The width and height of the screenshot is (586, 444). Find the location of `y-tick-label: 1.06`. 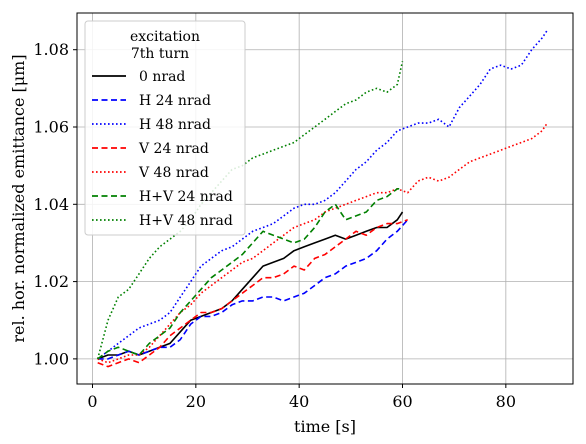

y-tick-label: 1.06 is located at coordinates (51, 127).